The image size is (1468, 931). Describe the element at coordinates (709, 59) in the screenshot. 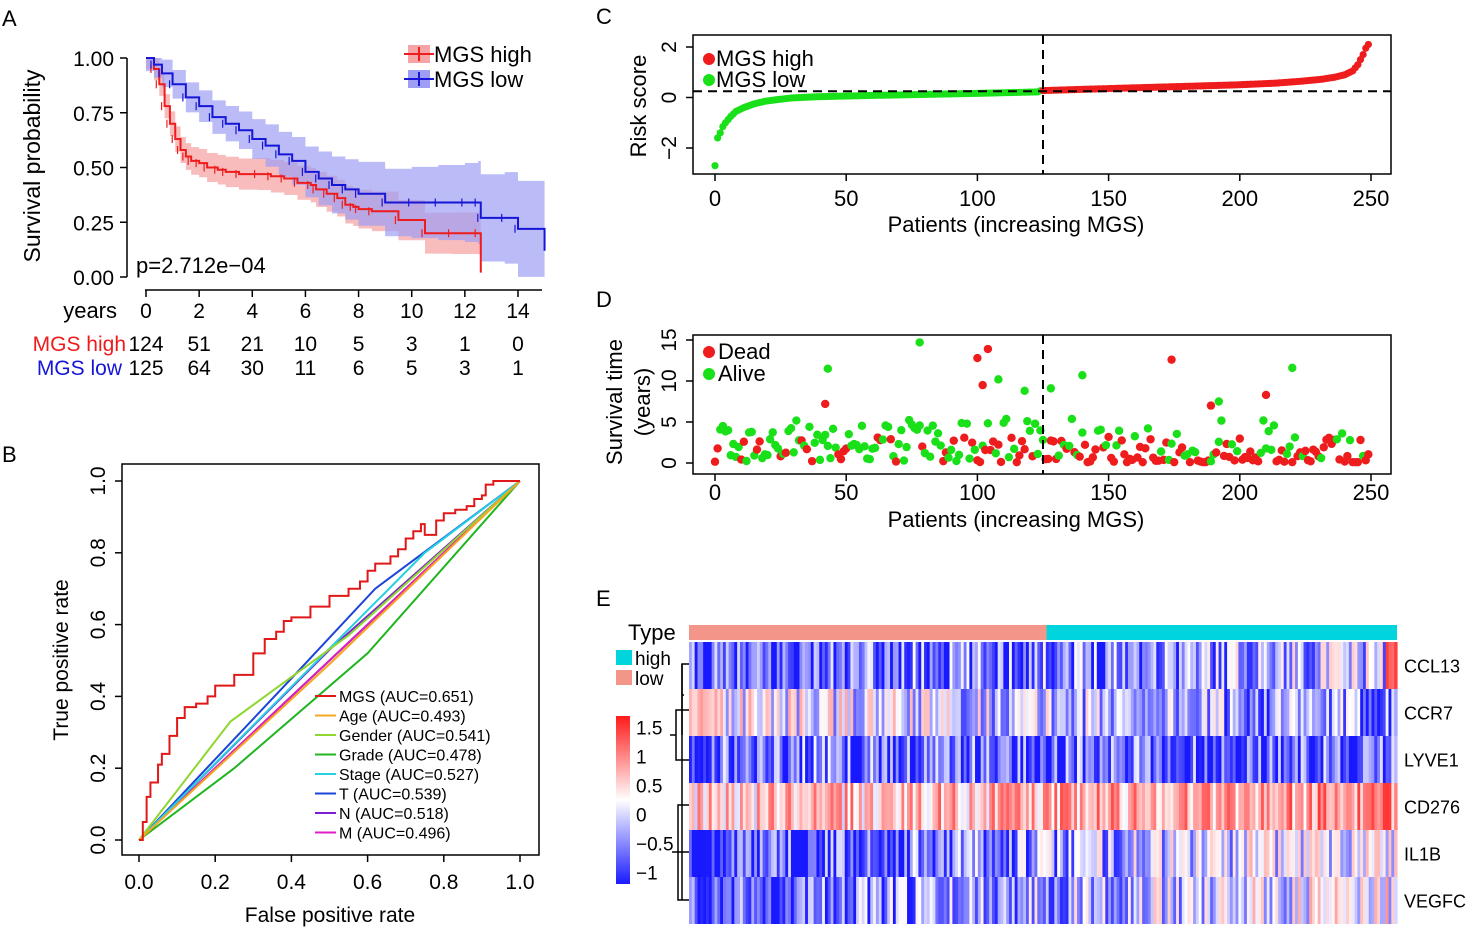

I see `risk-legend-high-dot` at that location.